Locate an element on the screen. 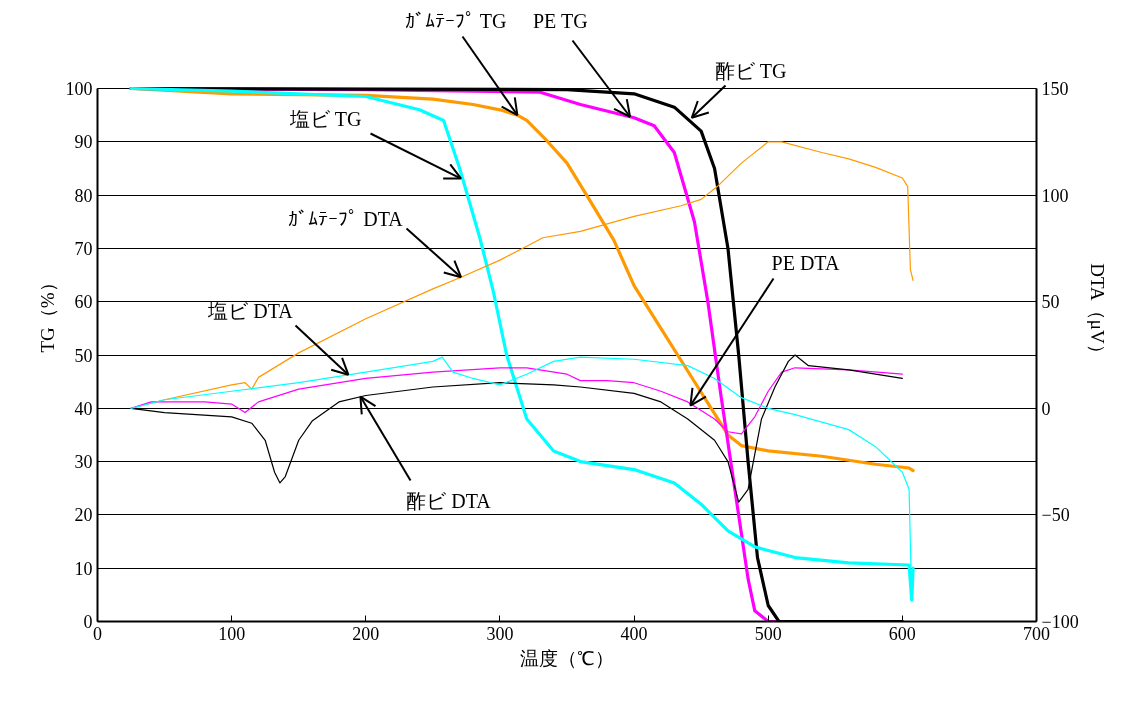 Image resolution: width=1147 pixels, height=704 pixels. y2-axis-title: DTA（μV） is located at coordinates (1097, 313).